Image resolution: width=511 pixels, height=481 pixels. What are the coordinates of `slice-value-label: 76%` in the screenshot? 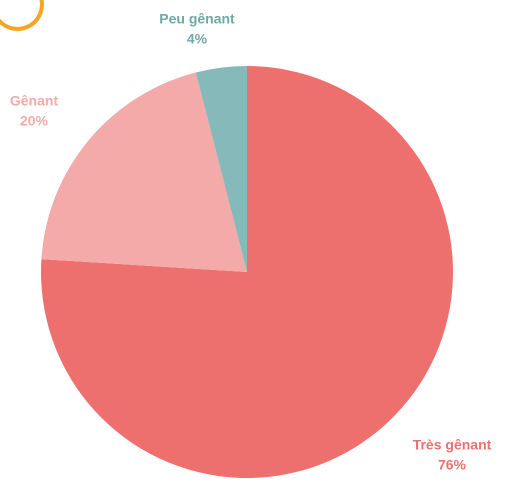 It's located at (452, 465).